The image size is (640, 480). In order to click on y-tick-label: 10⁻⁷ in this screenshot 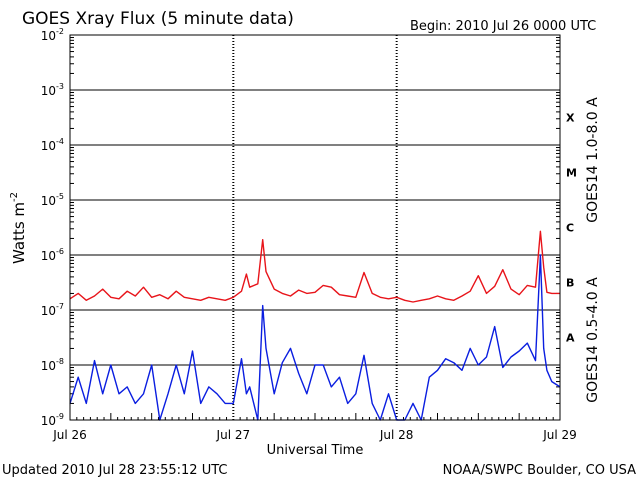, I will do `click(52, 310)`.